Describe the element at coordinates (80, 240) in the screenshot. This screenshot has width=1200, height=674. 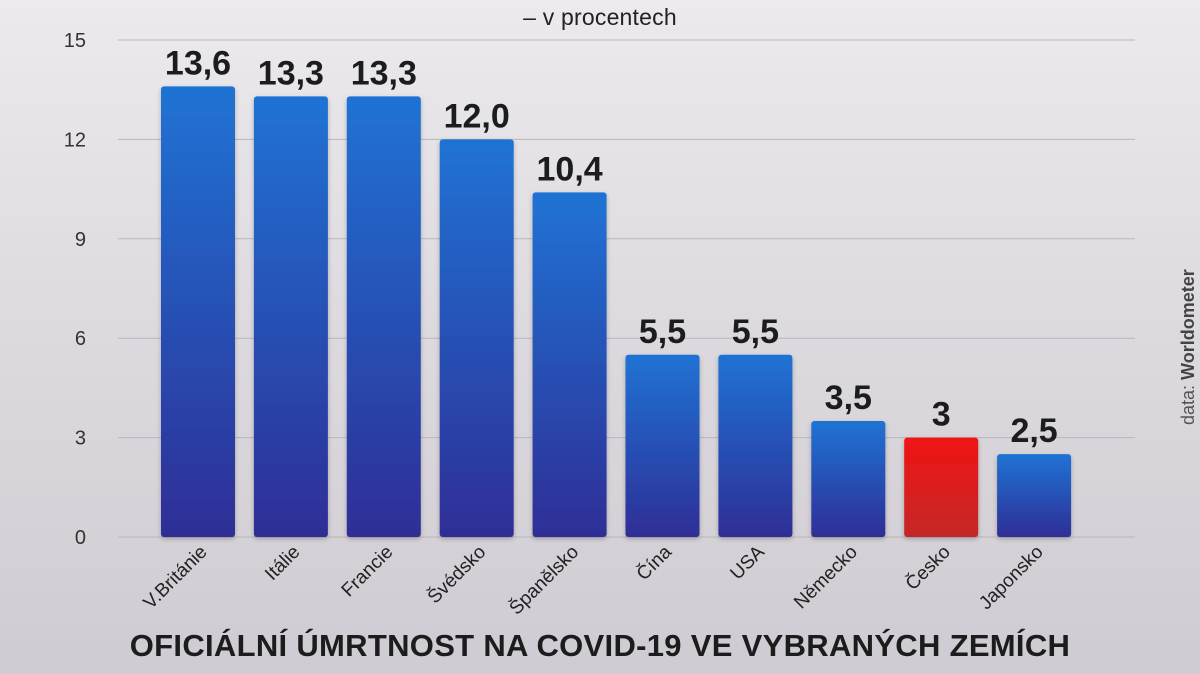
I see `y-tick-label: 9` at that location.